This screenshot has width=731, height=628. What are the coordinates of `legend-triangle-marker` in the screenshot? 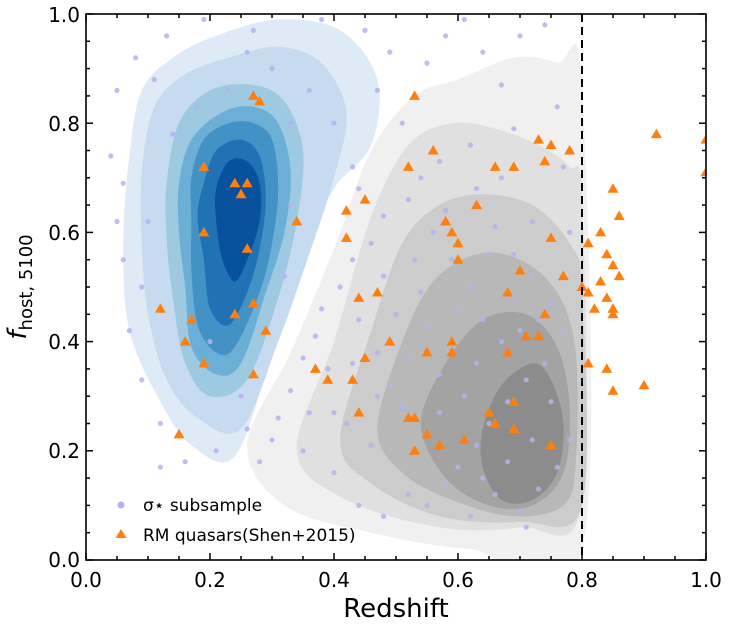 It's located at (121, 533).